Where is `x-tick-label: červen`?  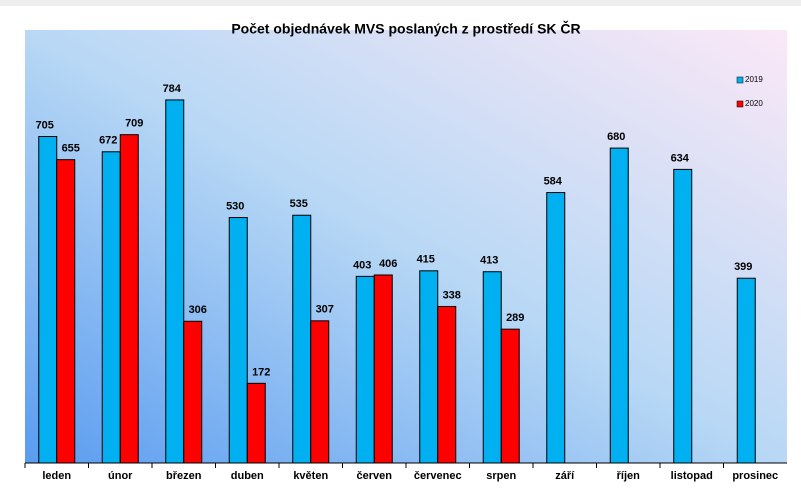 x-tick-label: červen is located at coordinates (375, 476).